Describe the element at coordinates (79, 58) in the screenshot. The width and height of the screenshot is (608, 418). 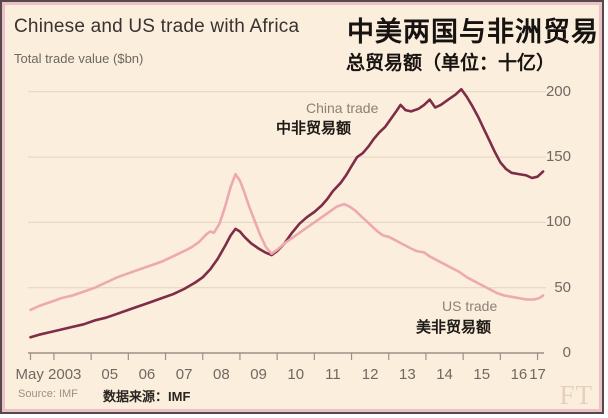
I see `chart-subtitle-en: Total trade value ($bn)` at that location.